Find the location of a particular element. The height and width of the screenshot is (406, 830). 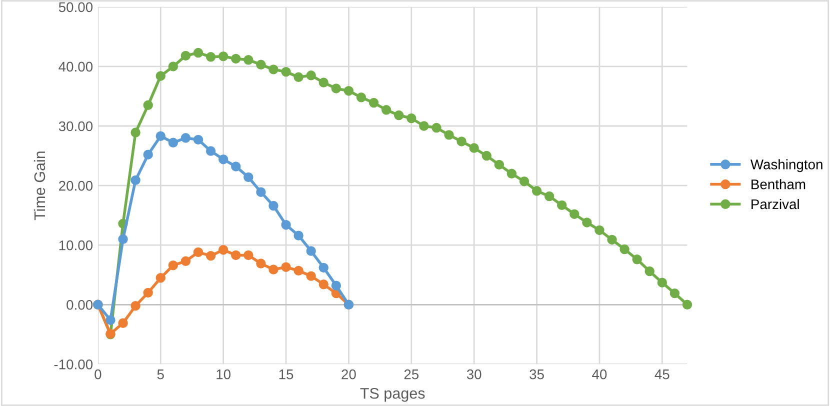

y-axis-title: Time Gain is located at coordinates (40, 186).